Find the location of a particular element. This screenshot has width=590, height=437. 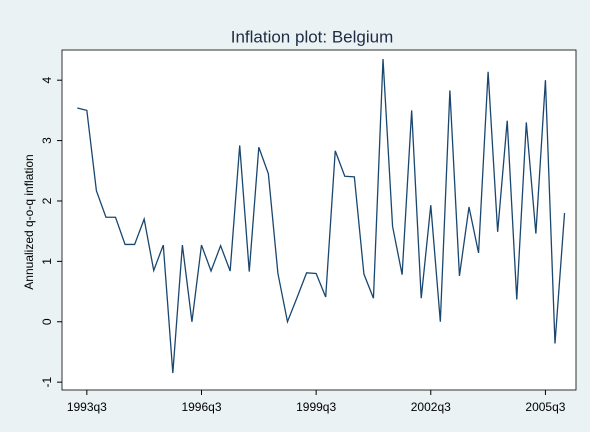

x-tick-label: 1993q3 is located at coordinates (87, 407).